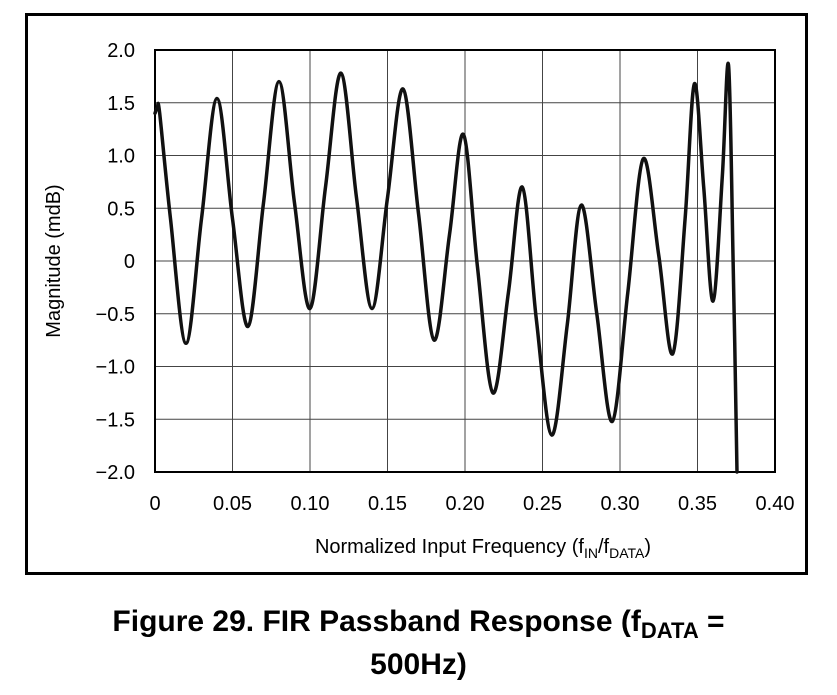 The height and width of the screenshot is (695, 837). I want to click on x-axis-ticks: 0 0.05 0.10 0.15 0.20 0.25 0.30 0.35 0.40, so click(471, 504).